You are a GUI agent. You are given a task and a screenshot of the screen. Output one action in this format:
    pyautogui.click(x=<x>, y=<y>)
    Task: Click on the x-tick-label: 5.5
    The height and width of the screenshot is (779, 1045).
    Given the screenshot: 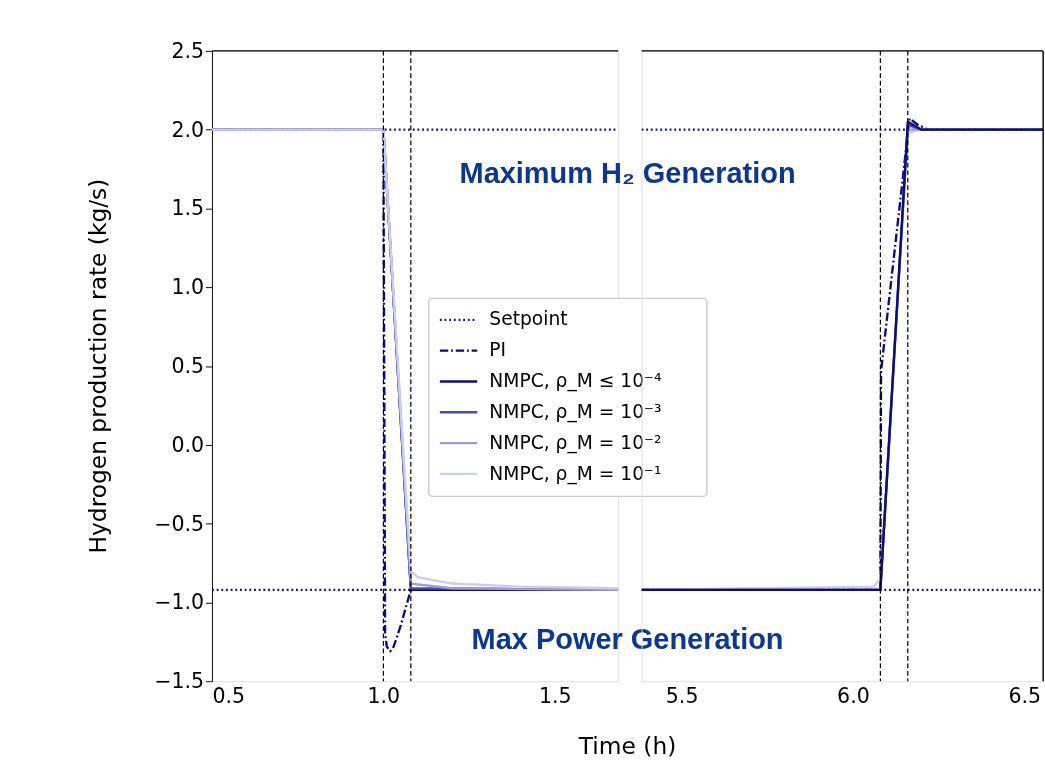 What is the action you would take?
    pyautogui.click(x=682, y=696)
    